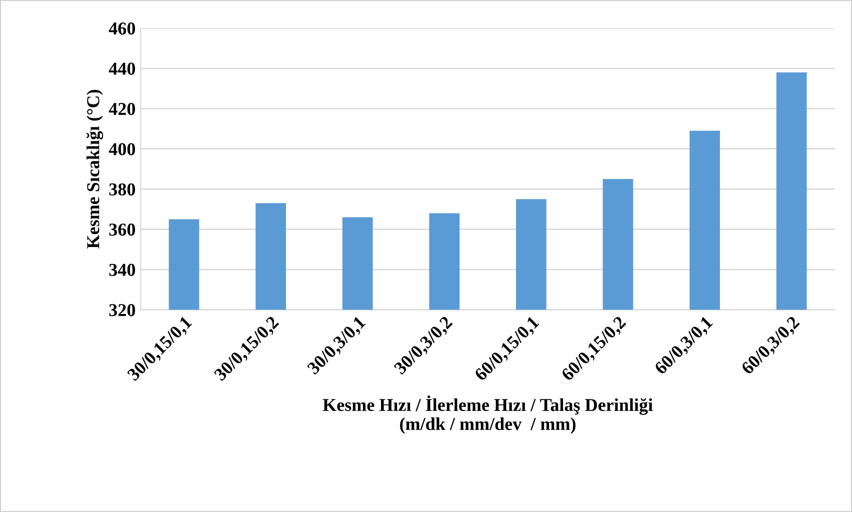  Describe the element at coordinates (122, 230) in the screenshot. I see `y-tick-label: 360` at that location.